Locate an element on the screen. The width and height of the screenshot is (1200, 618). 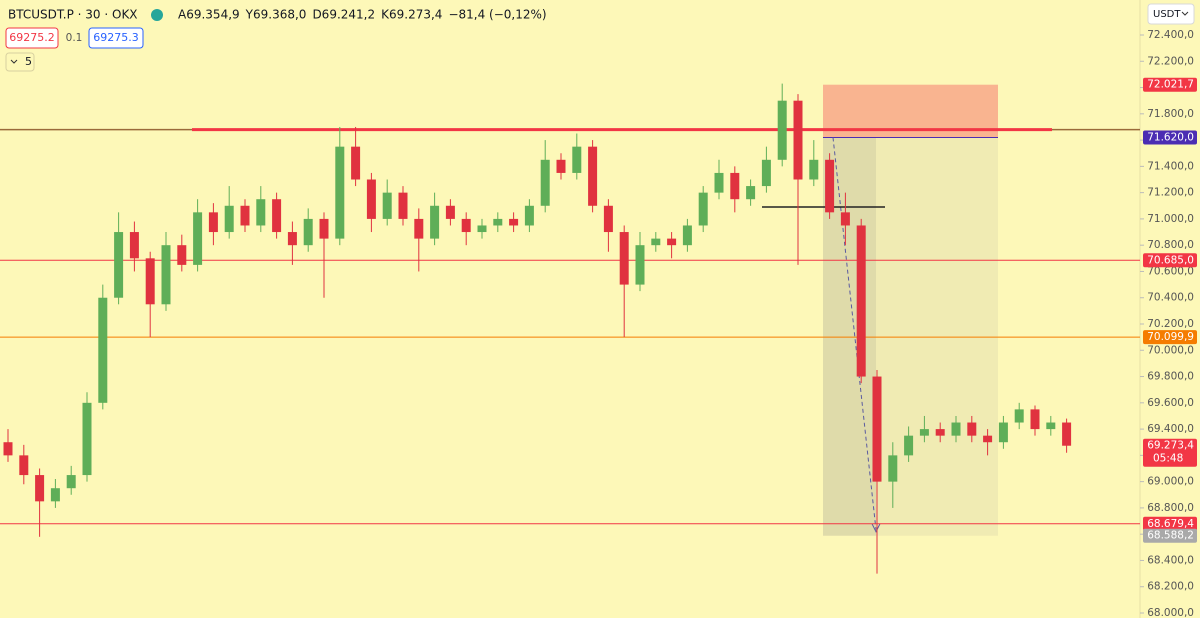
y-tick-label: 70.000,0 is located at coordinates (1170, 350).